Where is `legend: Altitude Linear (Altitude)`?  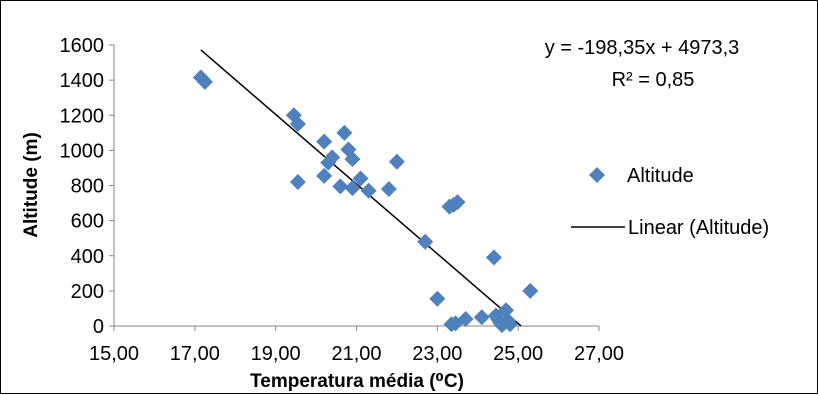
legend: Altitude Linear (Altitude) is located at coordinates (670, 202).